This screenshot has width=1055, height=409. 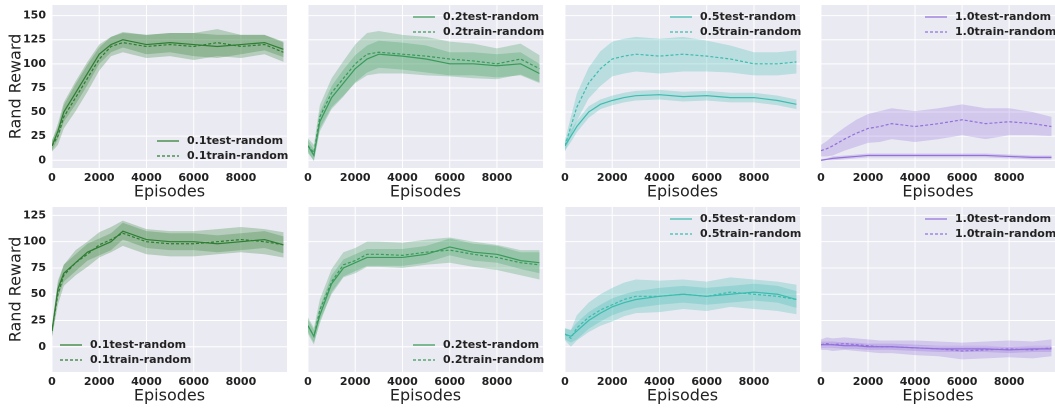 What do you see at coordinates (34, 214) in the screenshot?
I see `y-tick-label: 125` at bounding box center [34, 214].